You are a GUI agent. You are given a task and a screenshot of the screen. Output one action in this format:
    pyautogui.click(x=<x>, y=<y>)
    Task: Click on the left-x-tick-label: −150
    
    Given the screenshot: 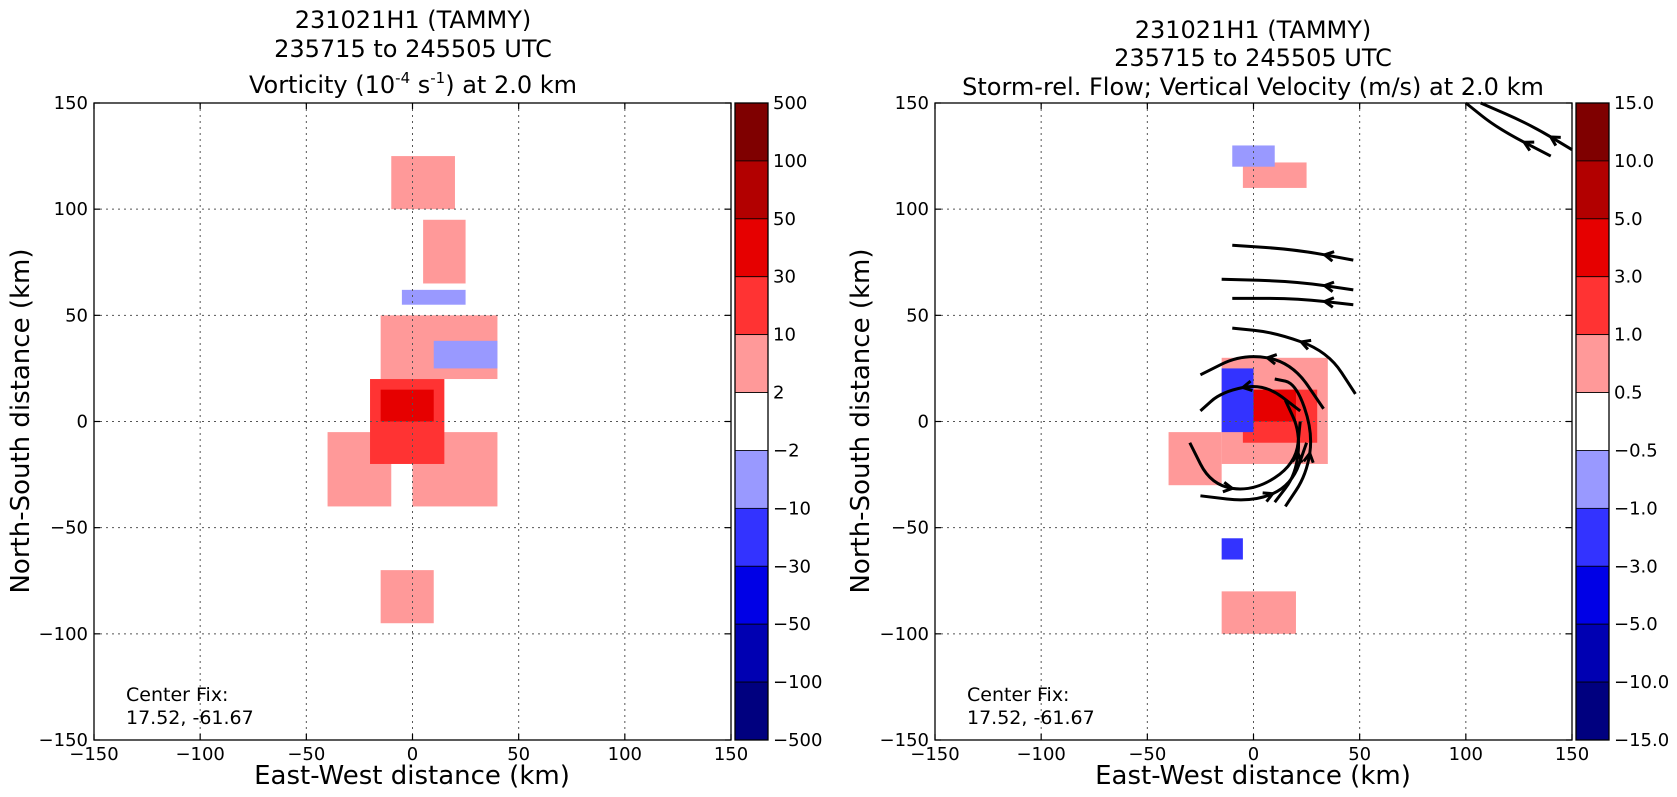 What is the action you would take?
    pyautogui.click(x=93, y=754)
    